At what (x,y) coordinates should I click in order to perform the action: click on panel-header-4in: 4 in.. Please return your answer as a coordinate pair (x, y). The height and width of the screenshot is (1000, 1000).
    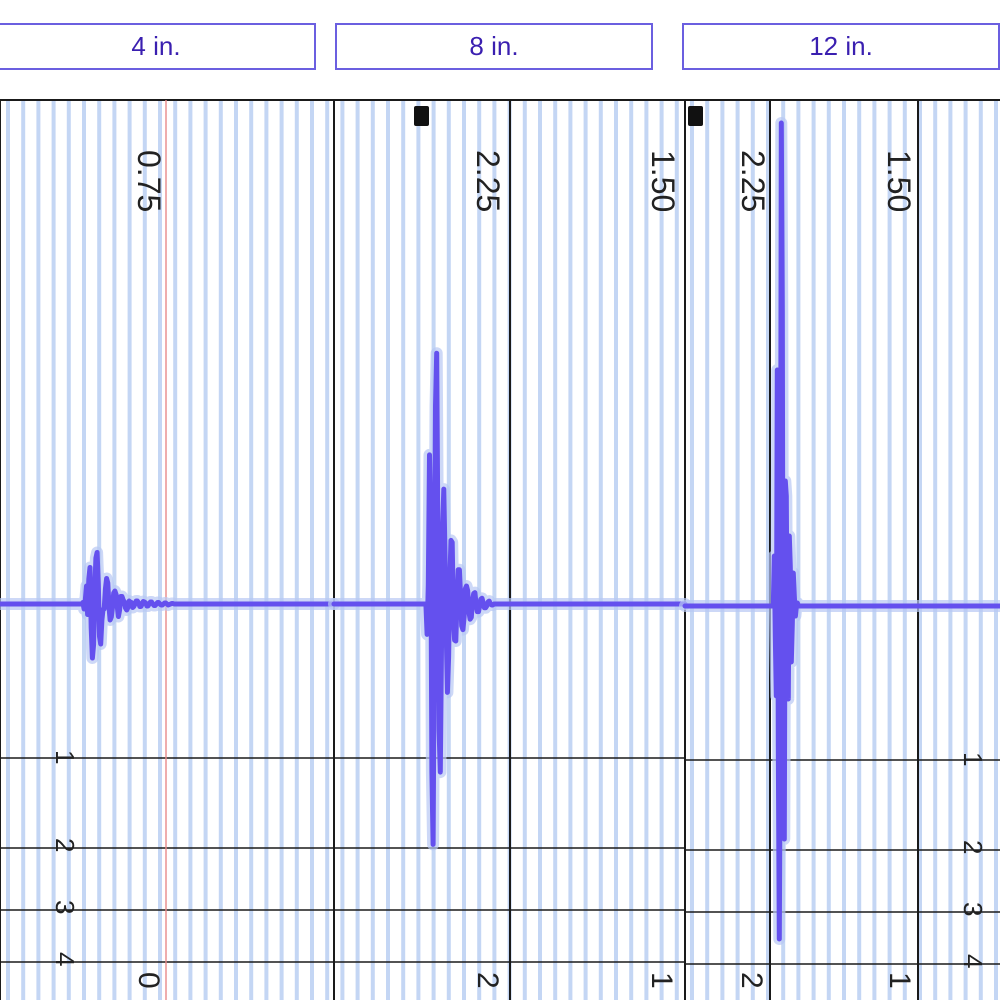
    Looking at the image, I should click on (158, 46).